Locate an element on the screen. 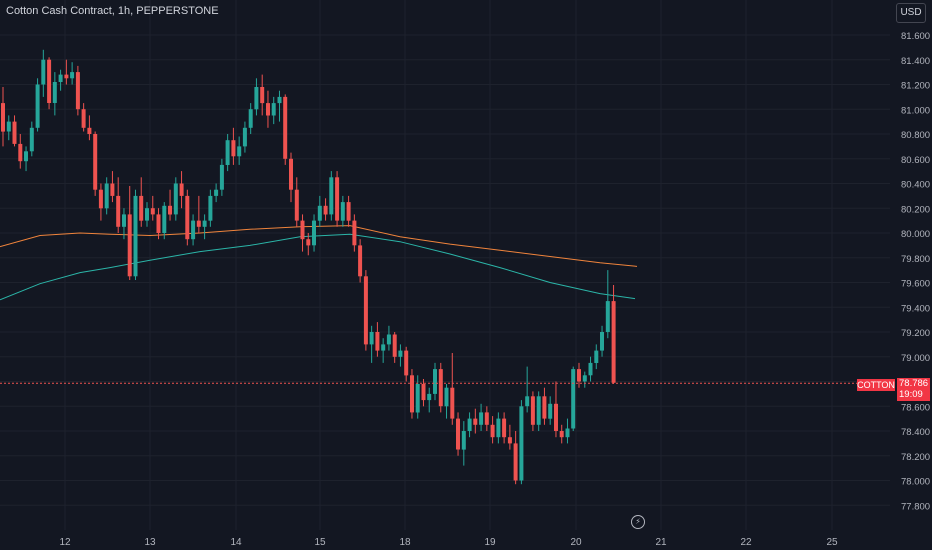 This screenshot has width=932, height=550. y-tick-label: 79.600 is located at coordinates (915, 284).